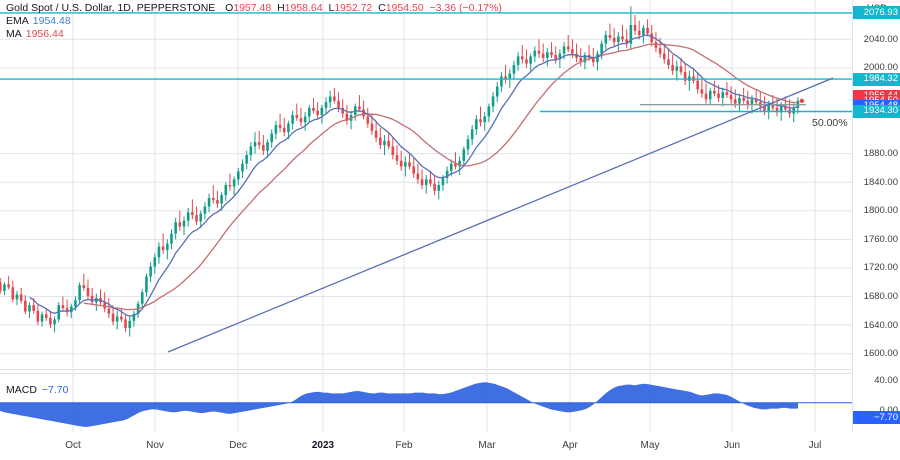 The image size is (900, 460). I want to click on symbol-title: Gold Spot / U.S. Dollar, 1D, PEPPERSTONE, so click(111, 8).